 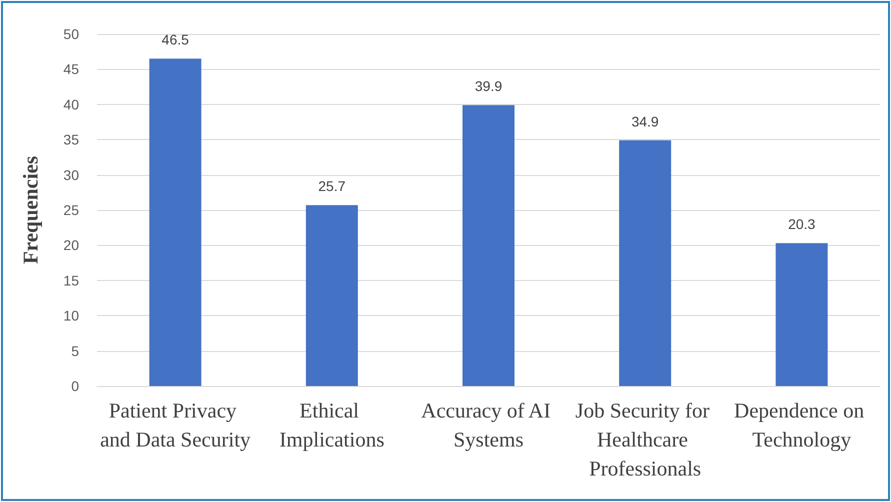 What do you see at coordinates (71, 104) in the screenshot?
I see `y-tick-label: 40` at bounding box center [71, 104].